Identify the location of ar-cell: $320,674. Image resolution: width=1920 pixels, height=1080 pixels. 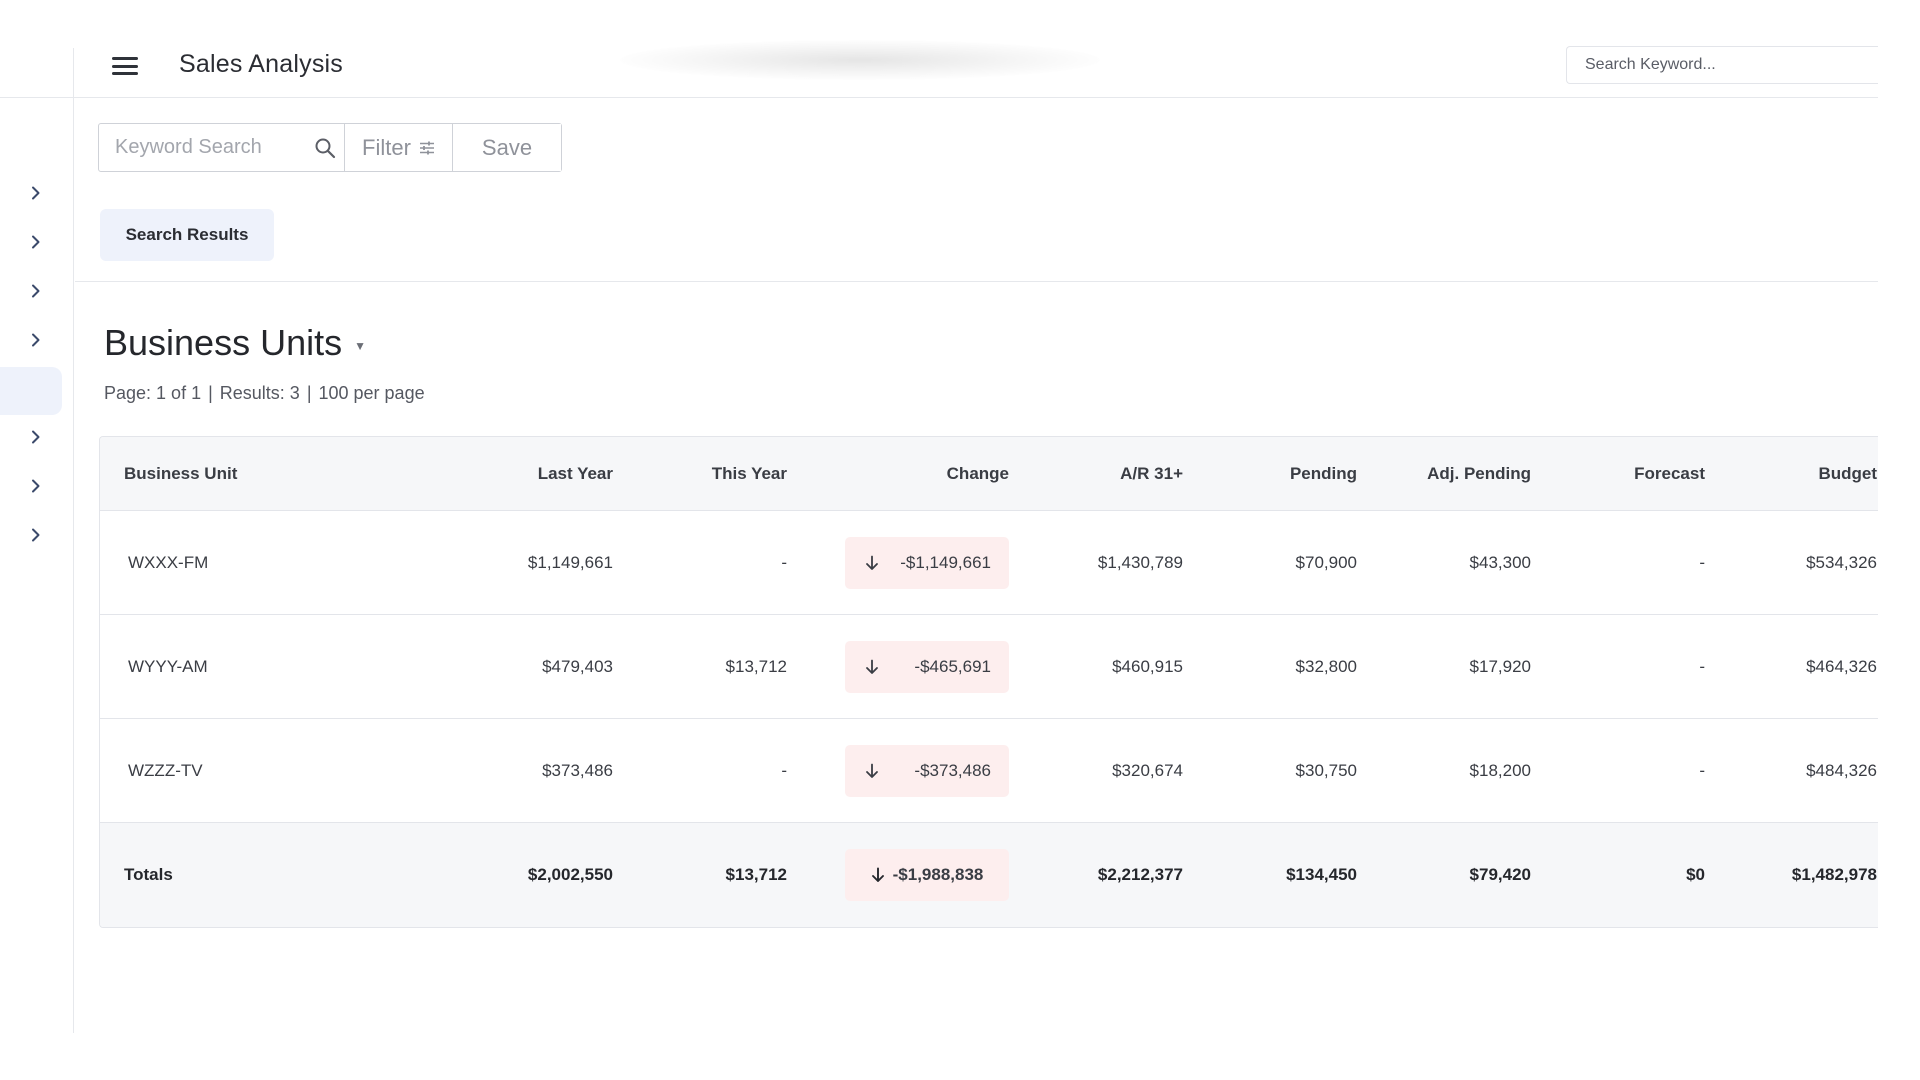
(1147, 770).